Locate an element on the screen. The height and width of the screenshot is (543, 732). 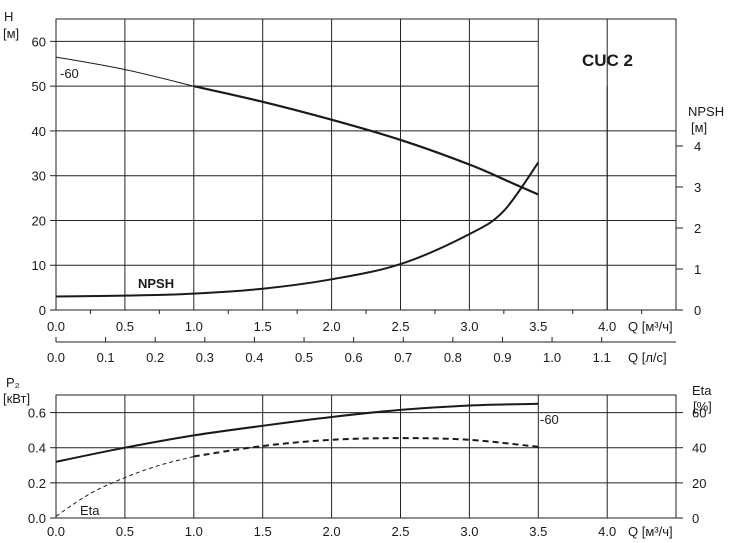
efficiency-curve-thin is located at coordinates (124, 486).